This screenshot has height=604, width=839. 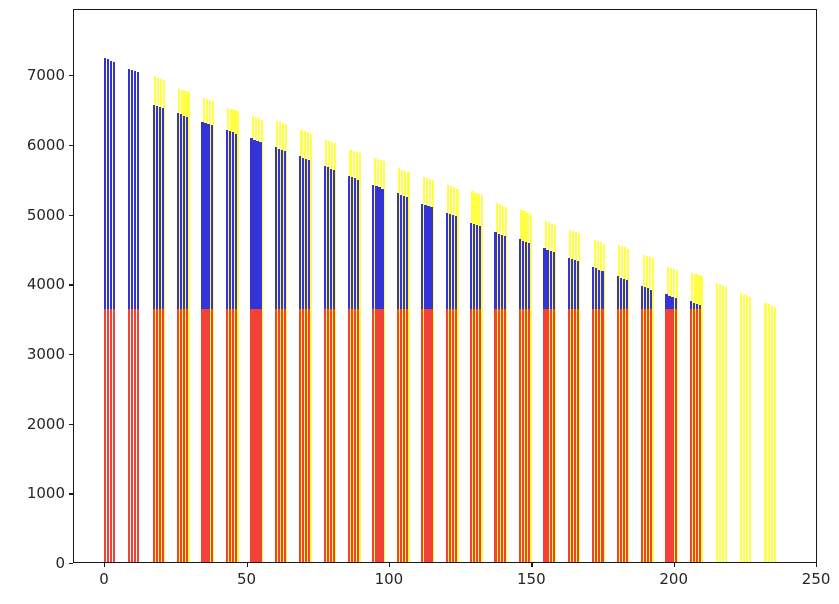 What do you see at coordinates (674, 579) in the screenshot?
I see `x-tick-label: 200` at bounding box center [674, 579].